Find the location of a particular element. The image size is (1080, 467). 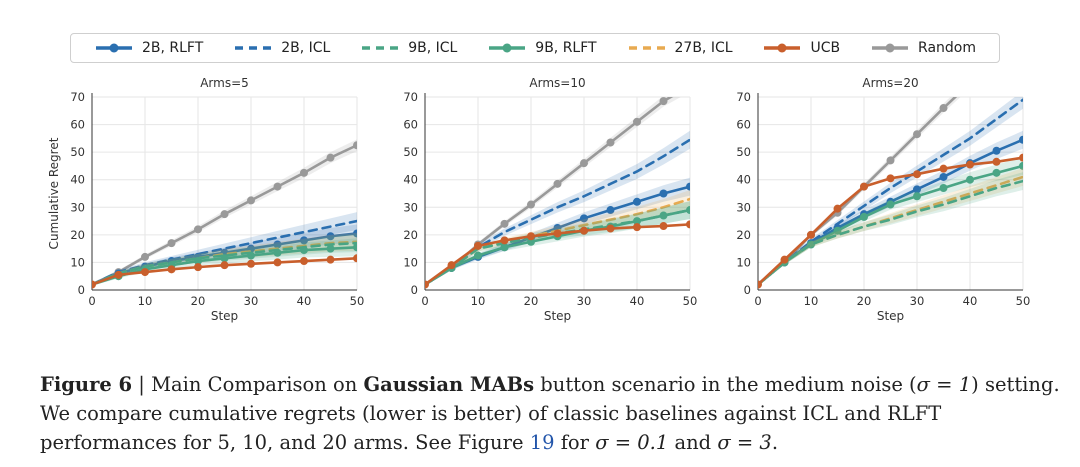

caption-text-1: button scenario in the medium noise ( is located at coordinates (725, 384).